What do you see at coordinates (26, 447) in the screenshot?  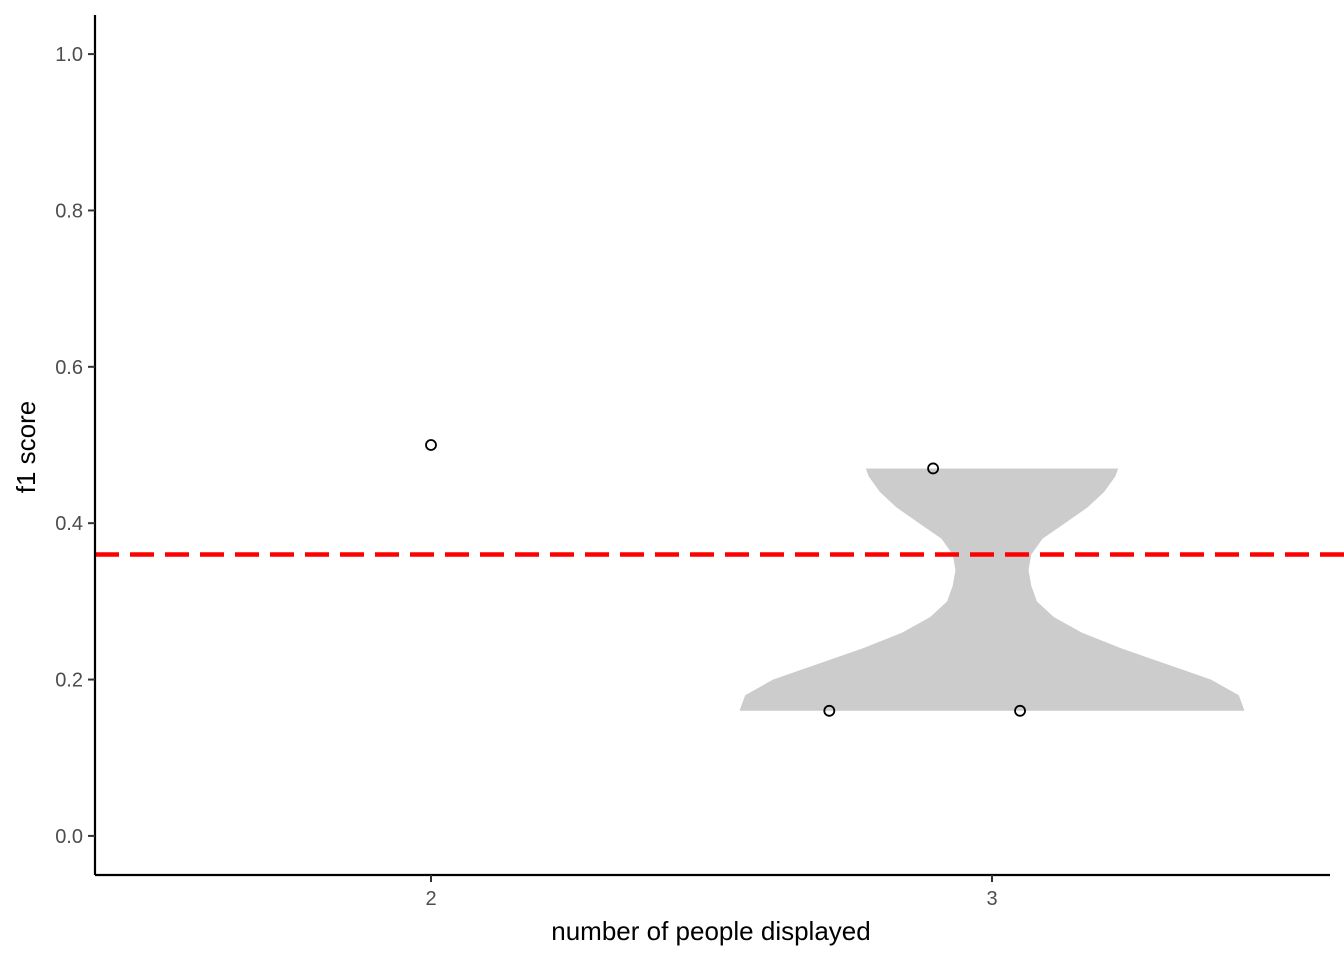 I see `y-axis-title: f1 score` at bounding box center [26, 447].